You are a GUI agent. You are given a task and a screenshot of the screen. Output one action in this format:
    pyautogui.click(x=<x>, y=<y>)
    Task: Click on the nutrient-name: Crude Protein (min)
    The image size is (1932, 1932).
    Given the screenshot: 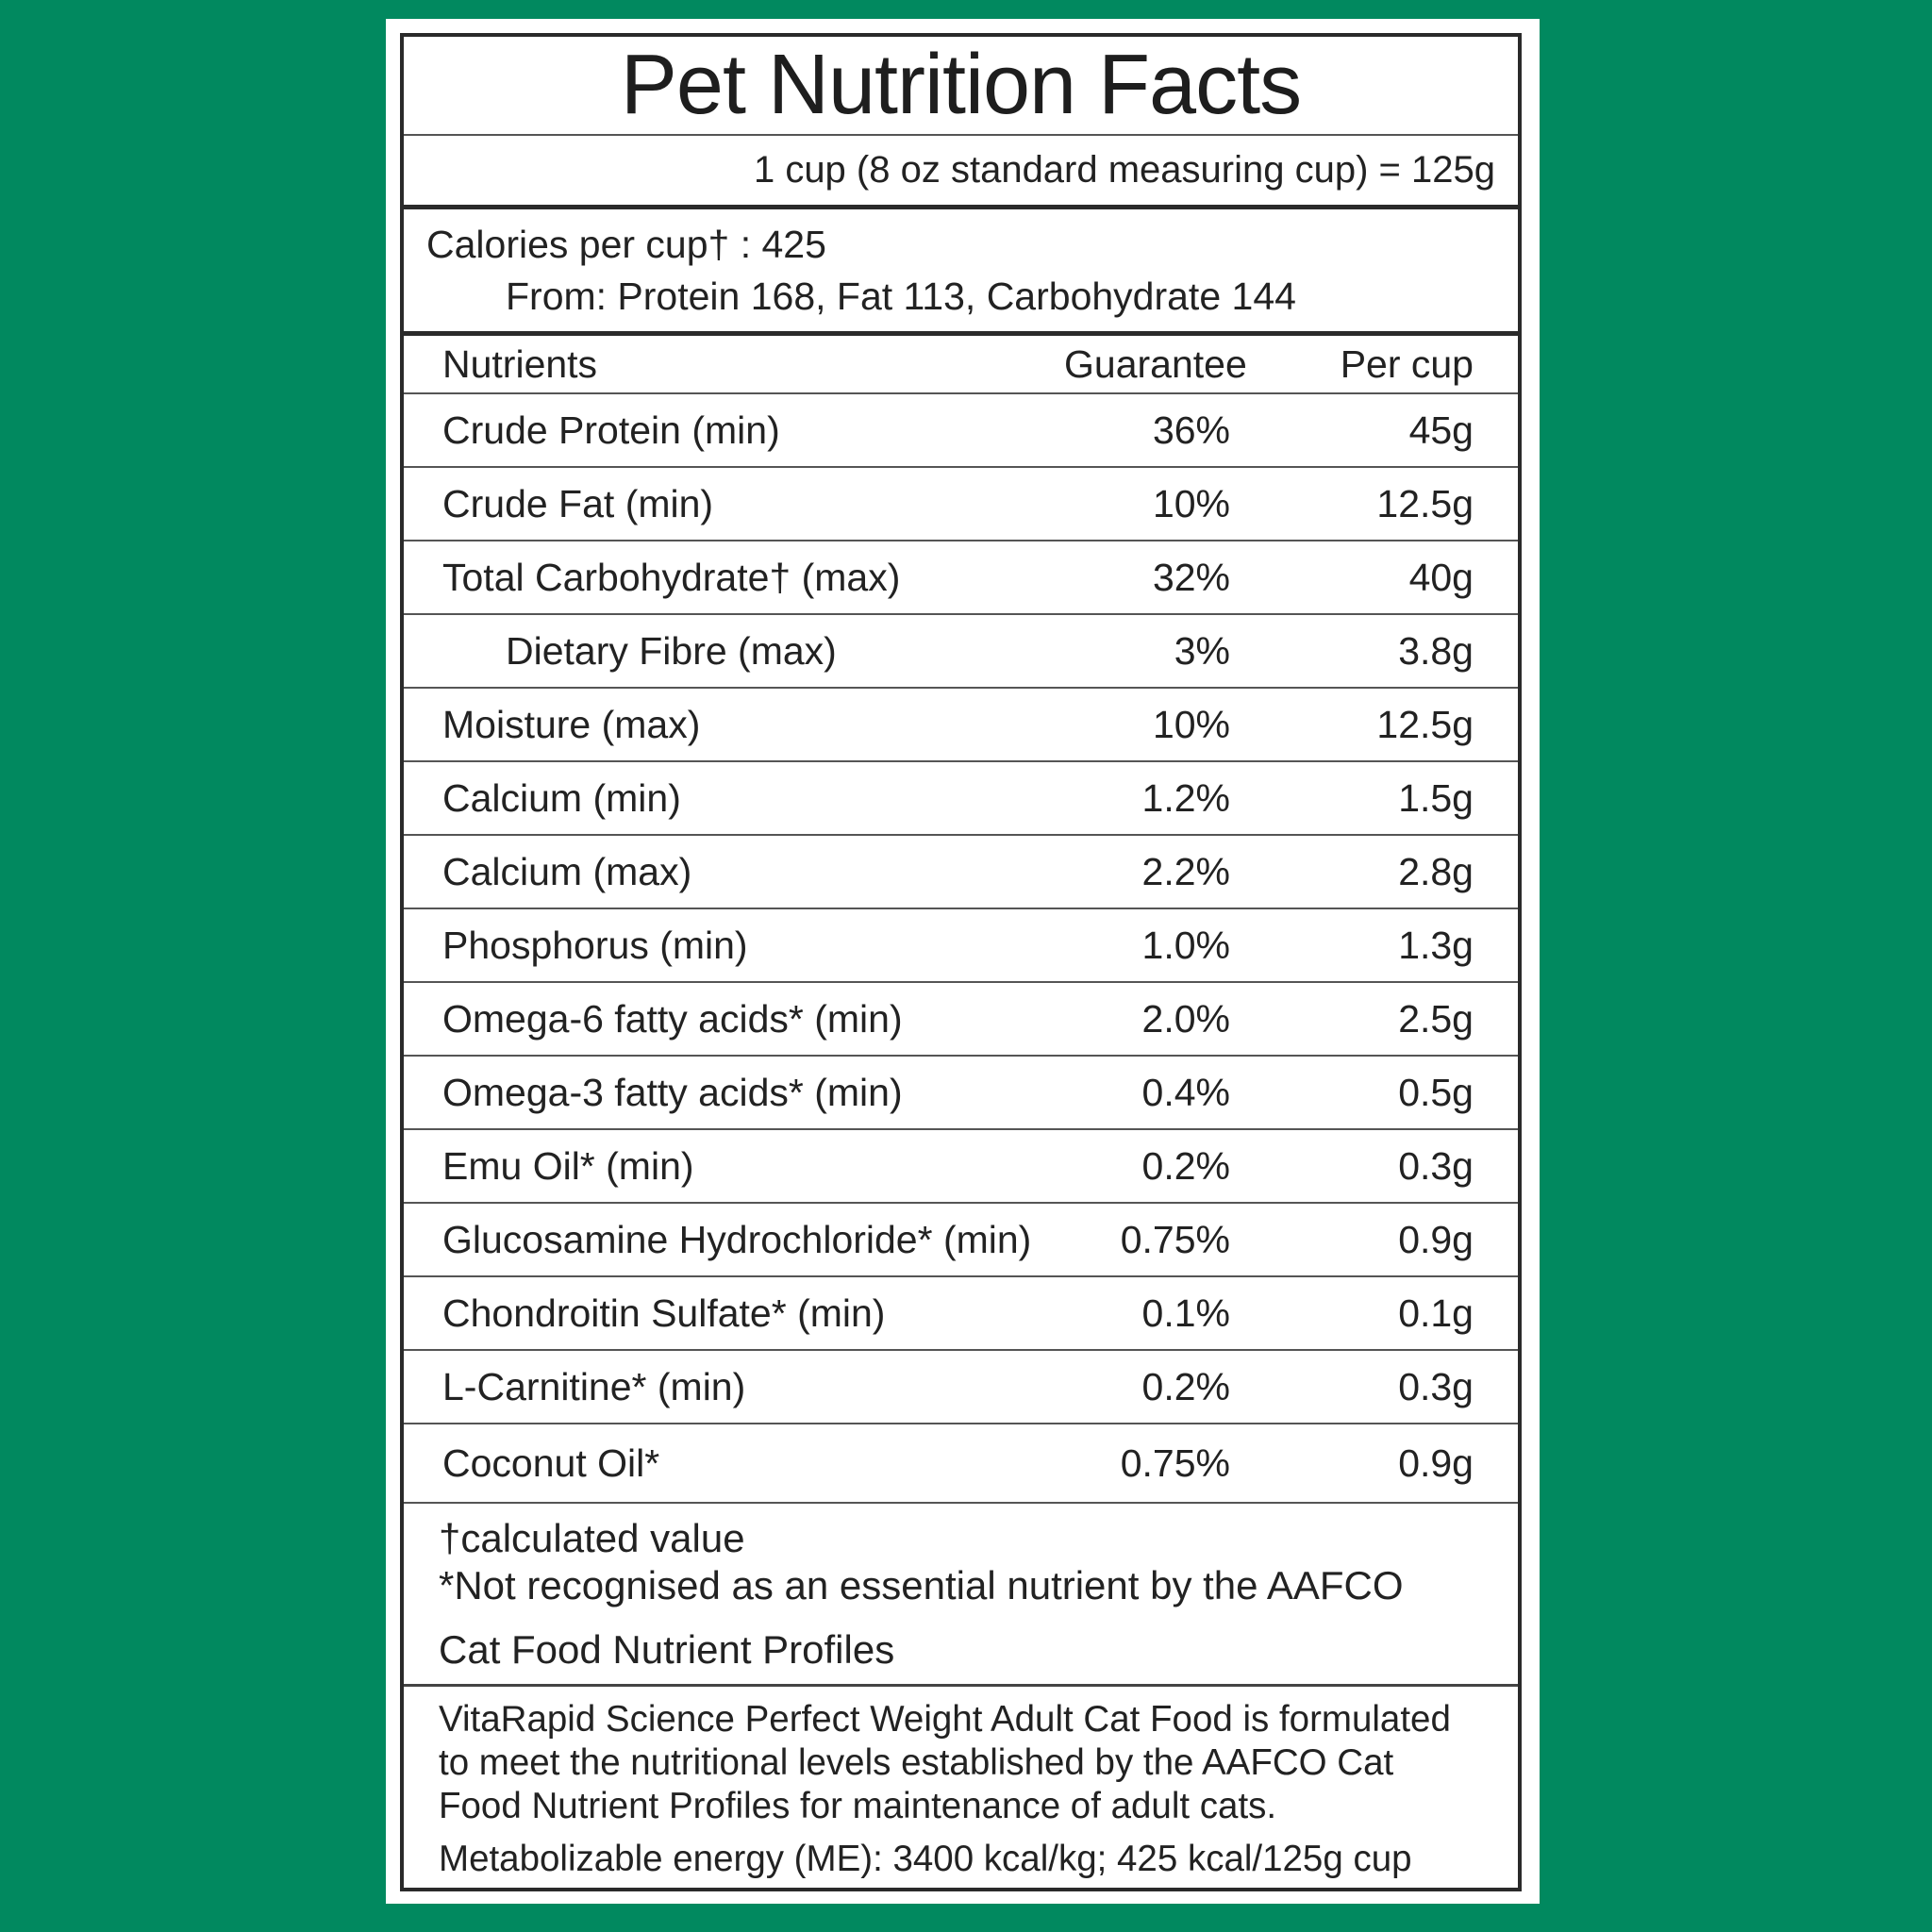 What is the action you would take?
    pyautogui.click(x=611, y=430)
    